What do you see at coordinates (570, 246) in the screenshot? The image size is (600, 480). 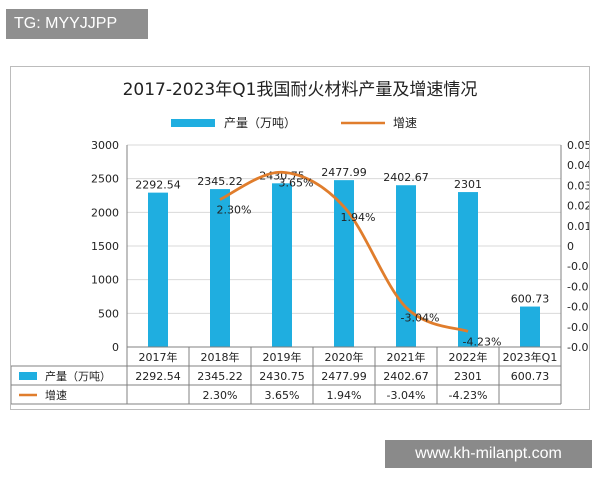 I see `y-right-tick-label: 0` at bounding box center [570, 246].